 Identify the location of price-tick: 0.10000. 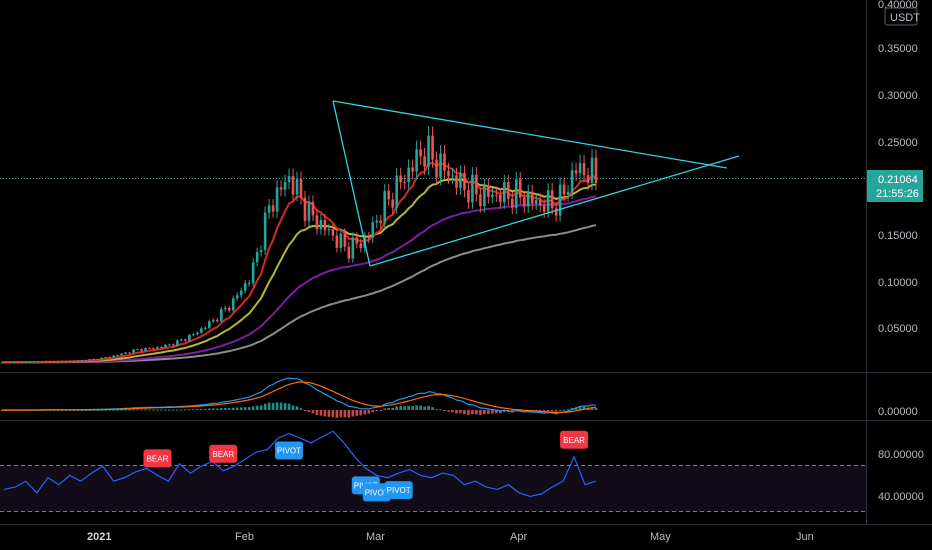
(898, 283).